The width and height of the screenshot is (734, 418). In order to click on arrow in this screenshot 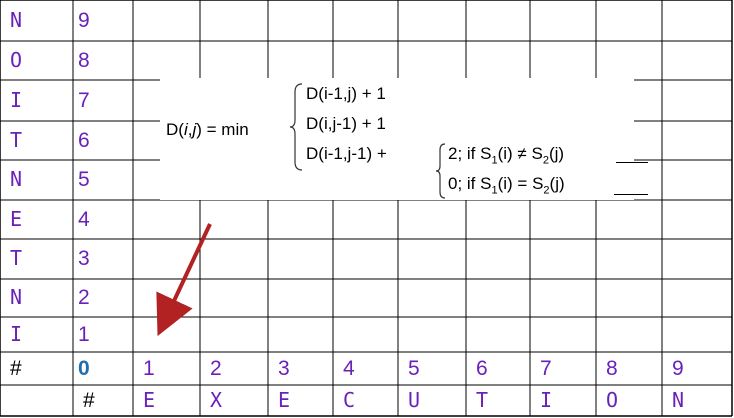, I will do `click(184, 280)`.